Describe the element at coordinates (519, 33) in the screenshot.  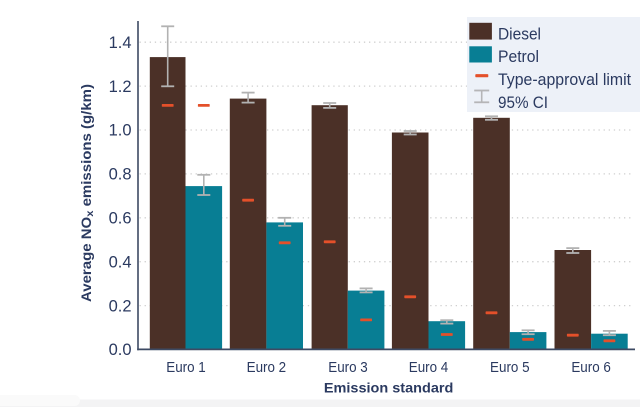
I see `svg-text: Diesel` at that location.